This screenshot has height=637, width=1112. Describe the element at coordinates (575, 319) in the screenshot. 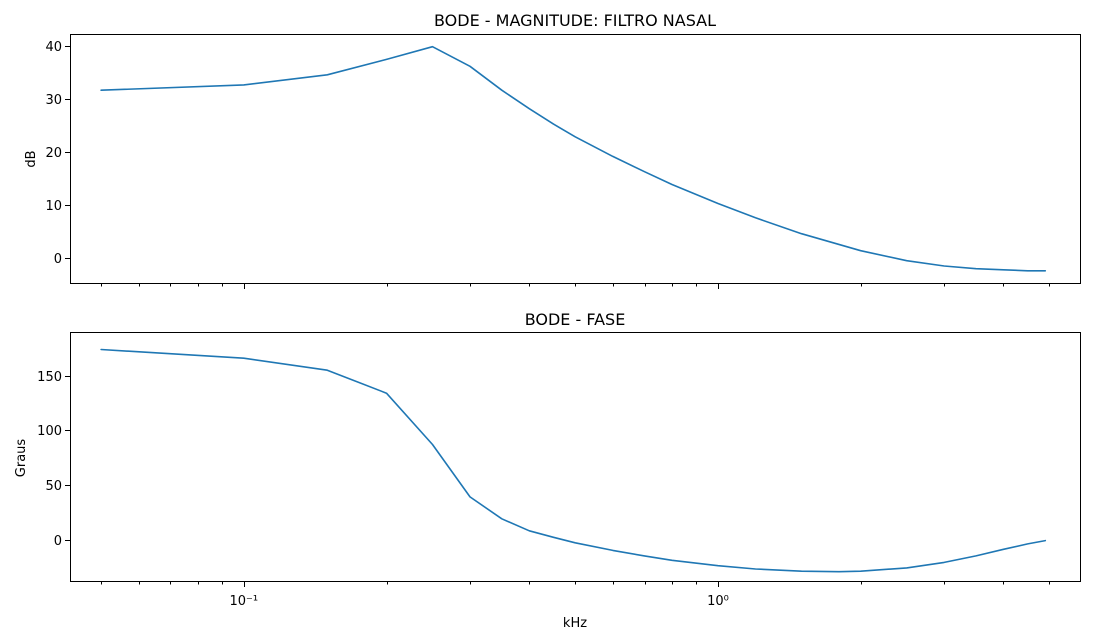

I see `phase-title: BODE - FASE` at that location.